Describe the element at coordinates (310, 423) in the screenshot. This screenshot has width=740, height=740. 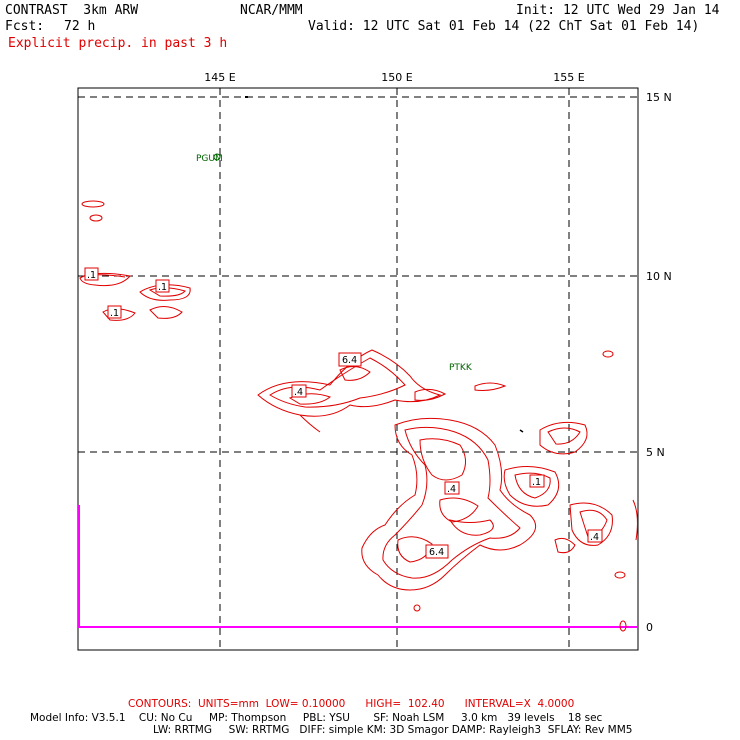
I see `band-nw-tail` at that location.